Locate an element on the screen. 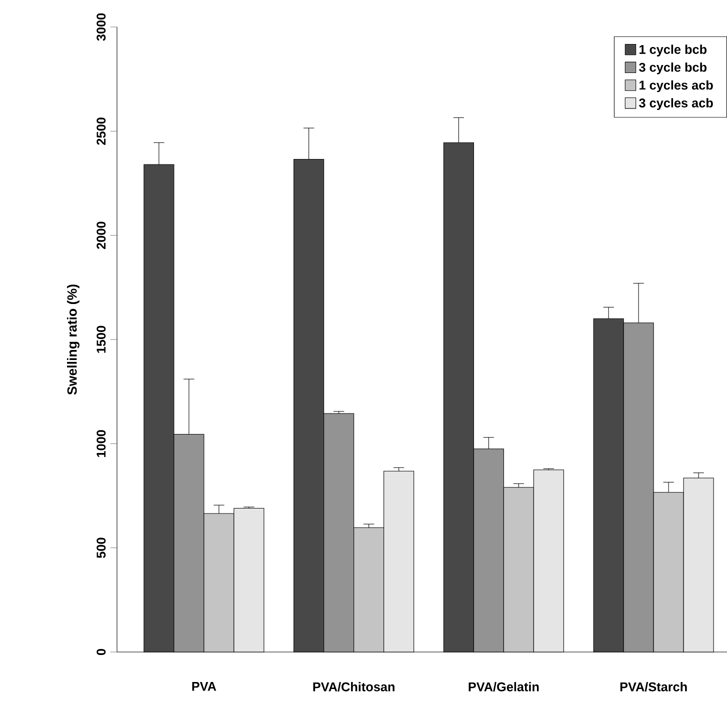 This screenshot has width=727, height=708. y-tick-label: 500 is located at coordinates (101, 548).